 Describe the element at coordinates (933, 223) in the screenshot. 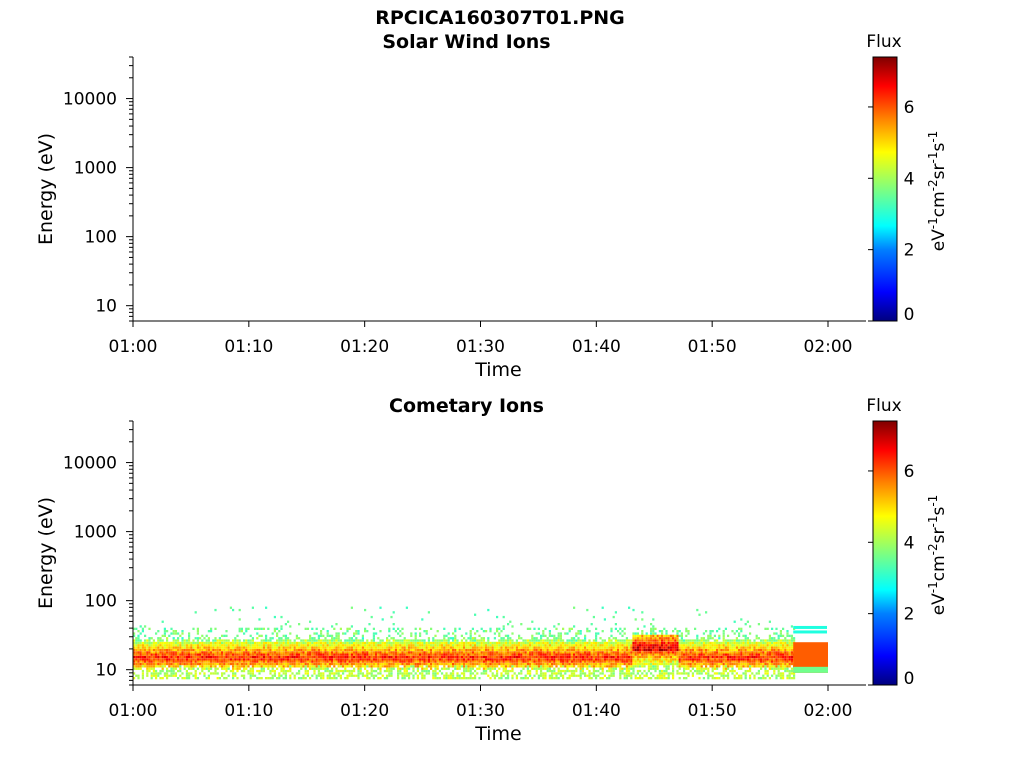

I see `colorbar-label-part: -1` at that location.